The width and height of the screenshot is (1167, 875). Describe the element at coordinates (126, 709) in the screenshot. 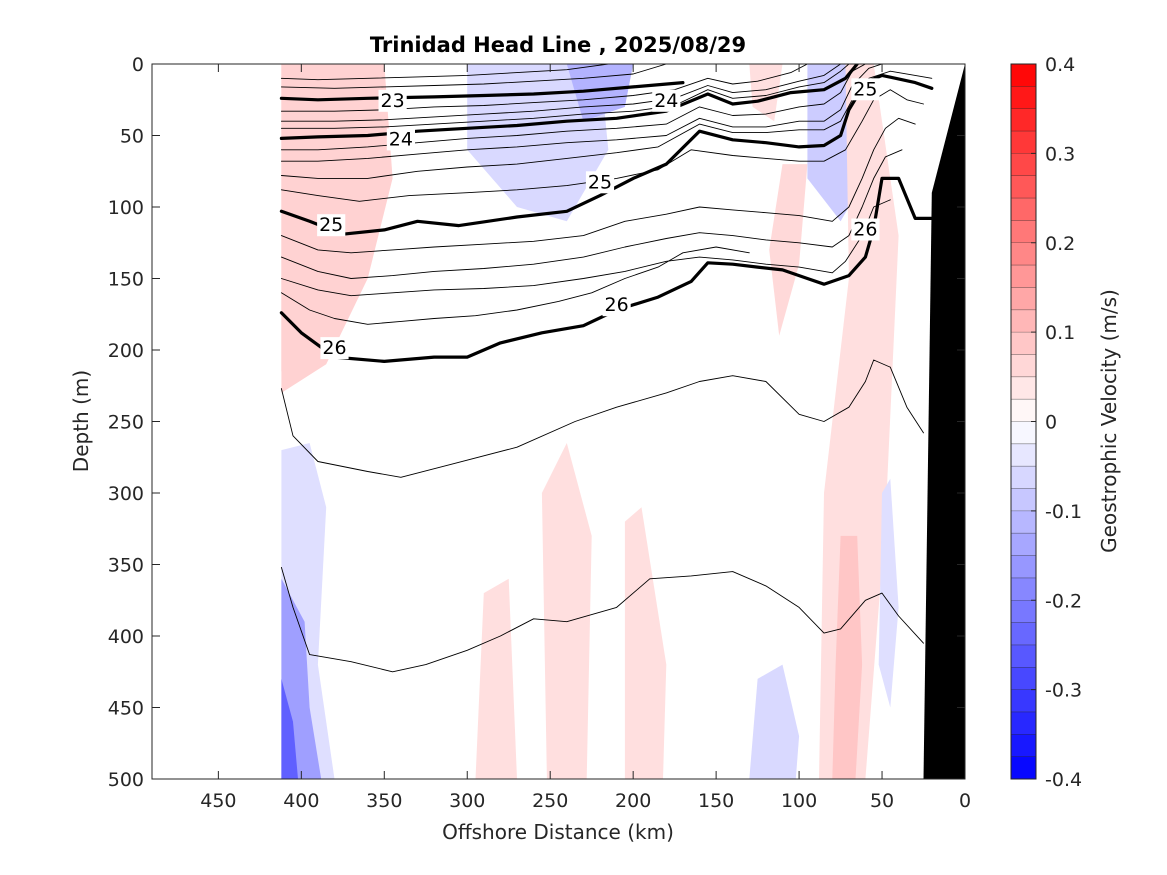

I see `y-tick-label: 450` at that location.